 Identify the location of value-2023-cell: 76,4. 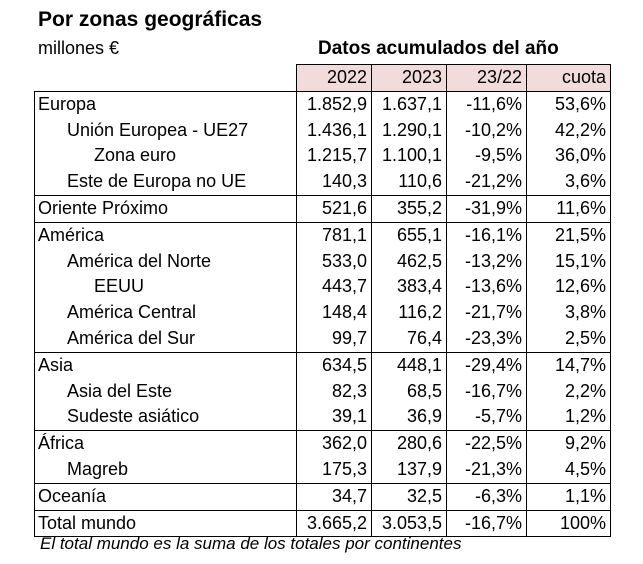
(409, 339).